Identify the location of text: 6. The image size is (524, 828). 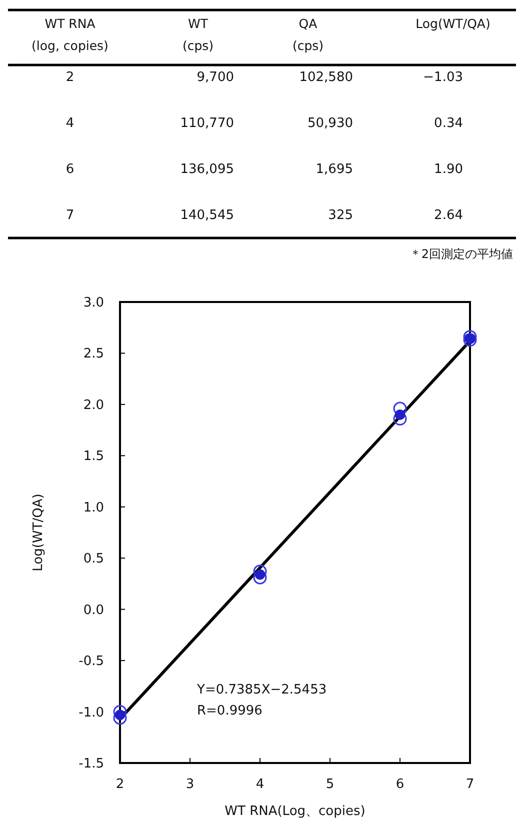
(70, 169).